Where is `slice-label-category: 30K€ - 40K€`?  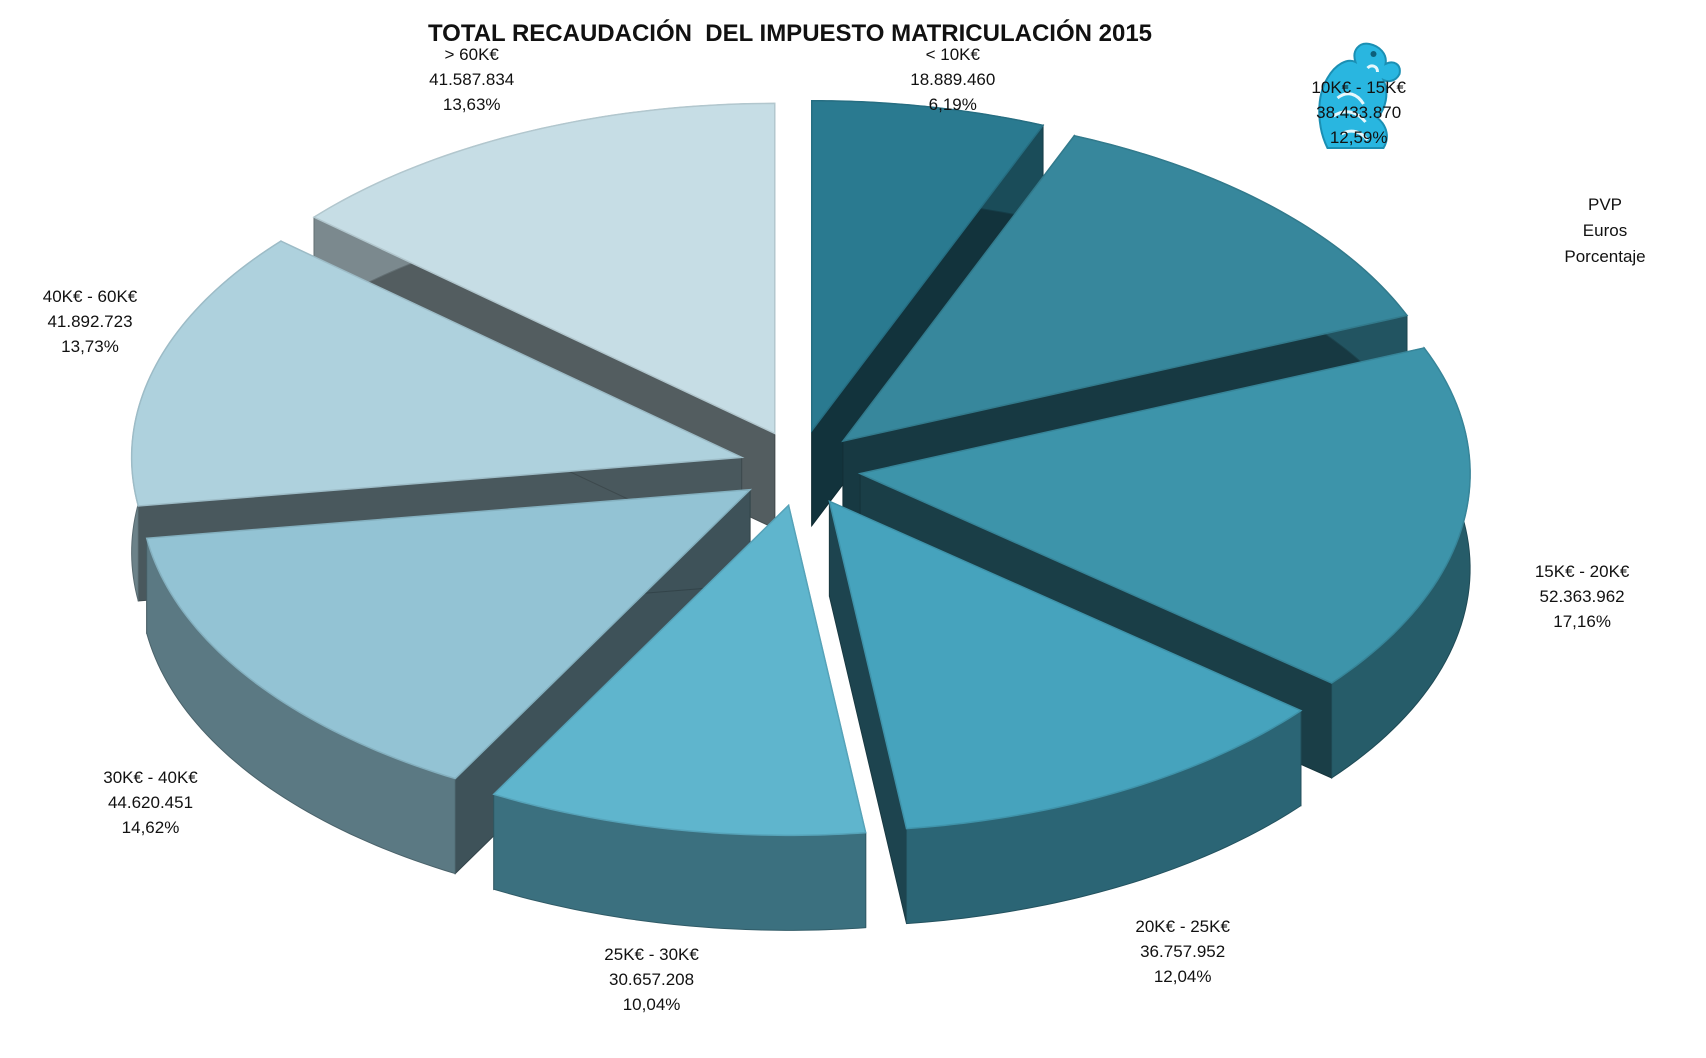 slice-label-category: 30K€ - 40K€ is located at coordinates (150, 778).